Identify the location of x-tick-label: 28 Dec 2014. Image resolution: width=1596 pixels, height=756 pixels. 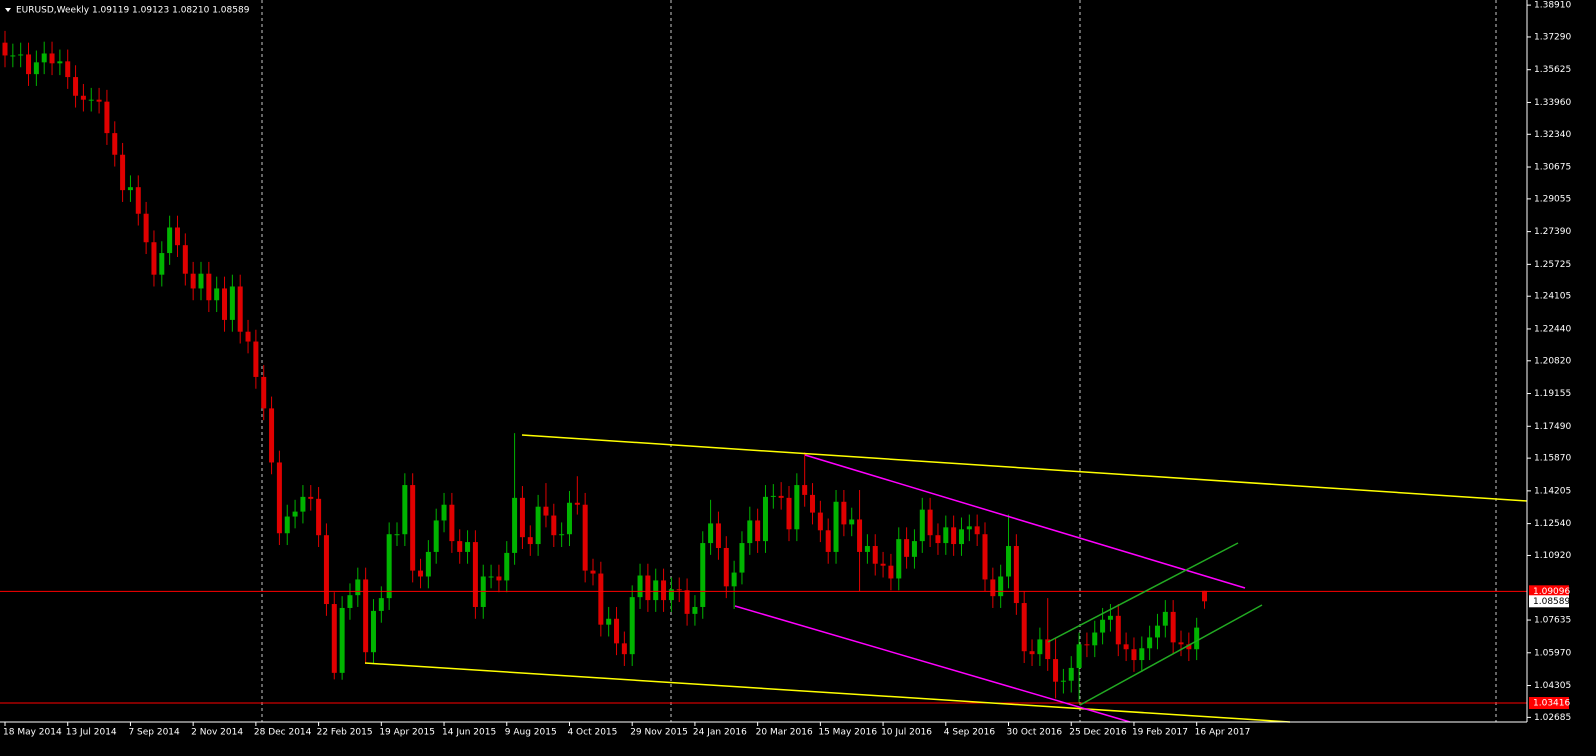
(283, 733).